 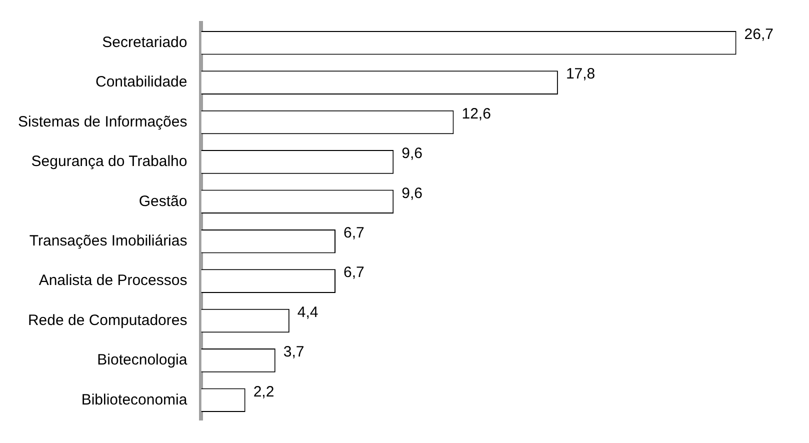 What do you see at coordinates (141, 82) in the screenshot?
I see `y-tick-label: Contabilidade` at bounding box center [141, 82].